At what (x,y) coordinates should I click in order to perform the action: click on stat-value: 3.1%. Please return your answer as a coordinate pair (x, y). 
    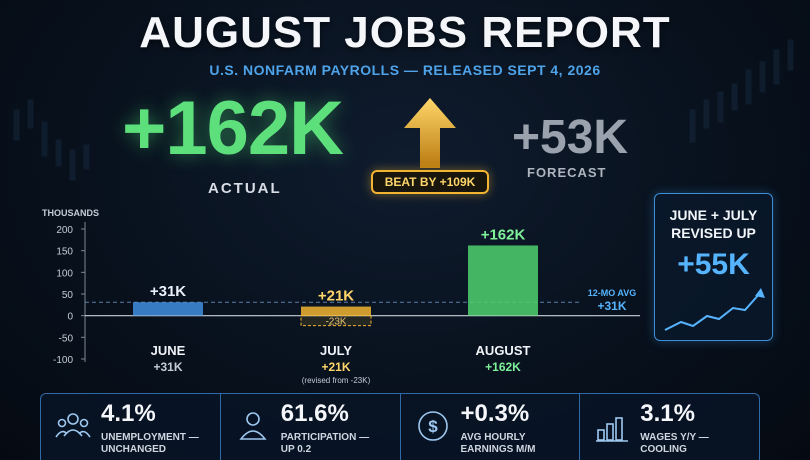
    Looking at the image, I should click on (667, 413).